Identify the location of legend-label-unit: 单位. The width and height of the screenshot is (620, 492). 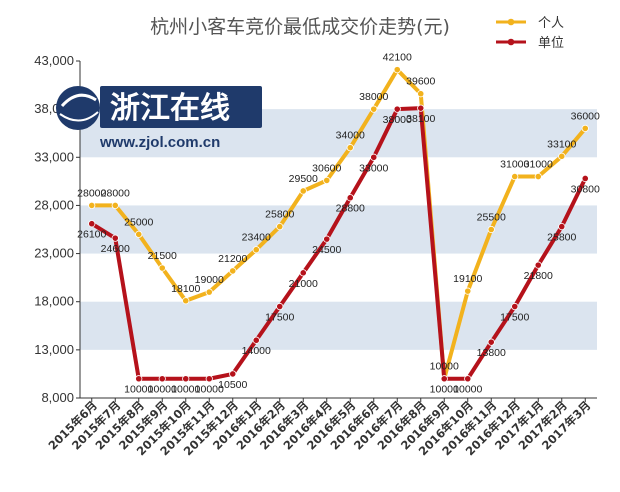
(551, 43).